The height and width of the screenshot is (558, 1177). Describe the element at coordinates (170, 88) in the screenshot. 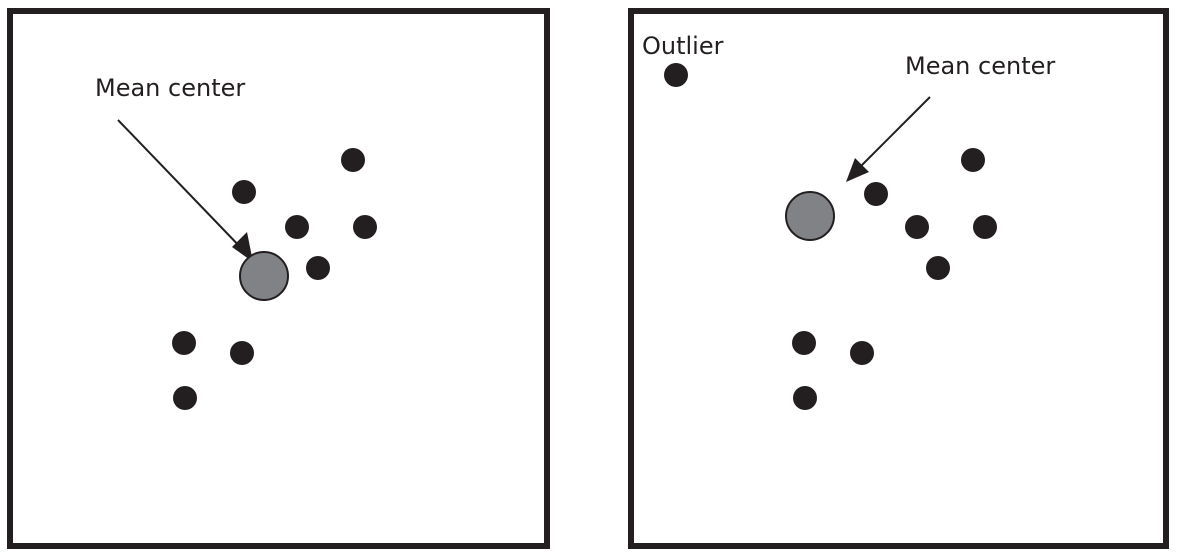

I see `left-mean-center-label: Mean center` at that location.